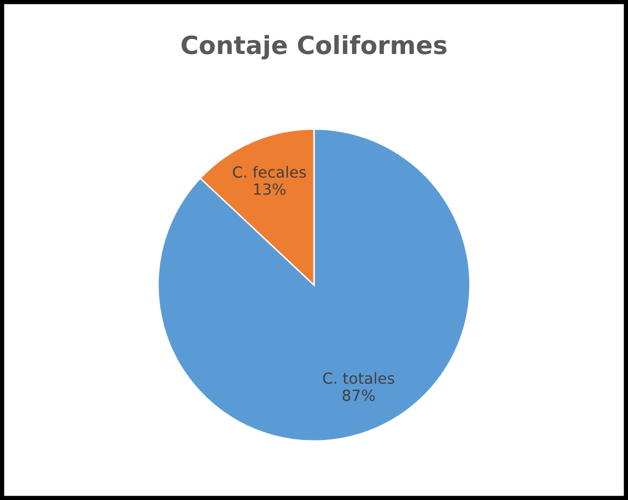  What do you see at coordinates (358, 378) in the screenshot?
I see `slice-label: C. totales` at bounding box center [358, 378].